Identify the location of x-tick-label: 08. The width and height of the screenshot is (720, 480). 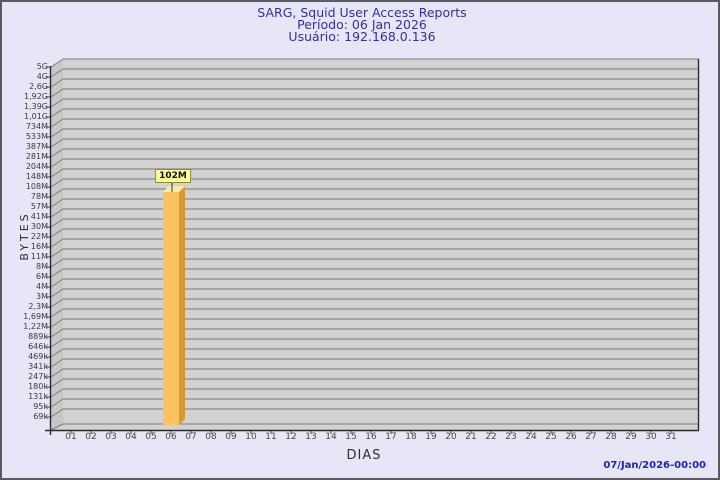
(211, 437).